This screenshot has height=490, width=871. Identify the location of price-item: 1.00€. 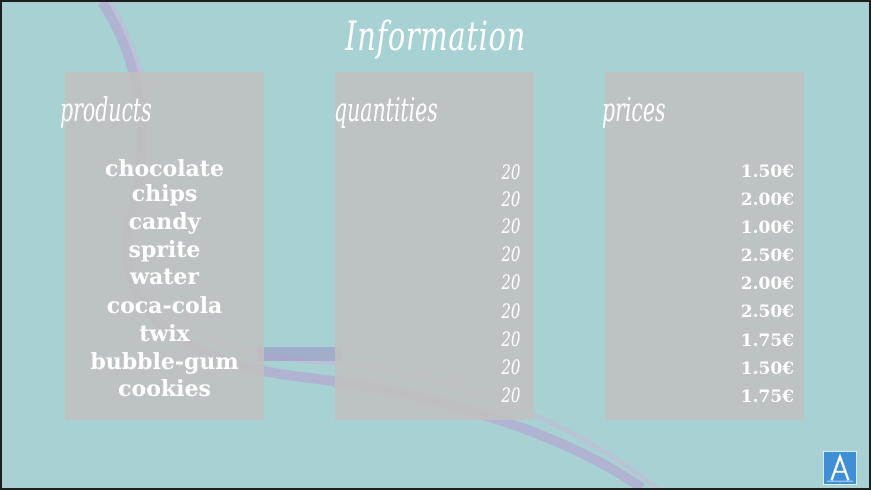
(767, 228).